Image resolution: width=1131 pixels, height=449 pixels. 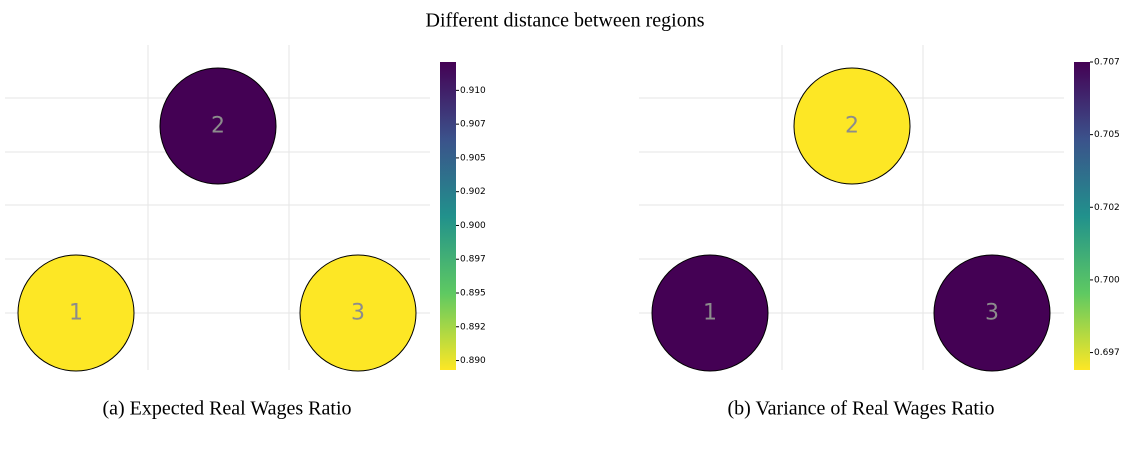 I want to click on colorbar-tick-label: 0.895, so click(x=473, y=294).